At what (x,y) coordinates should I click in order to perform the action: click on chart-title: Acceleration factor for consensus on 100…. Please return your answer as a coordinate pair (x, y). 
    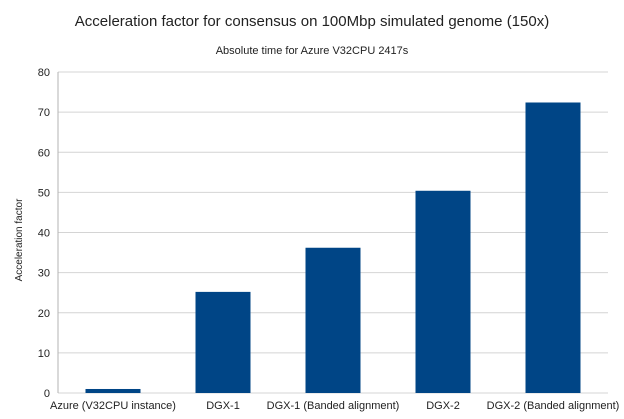
    Looking at the image, I should click on (312, 21).